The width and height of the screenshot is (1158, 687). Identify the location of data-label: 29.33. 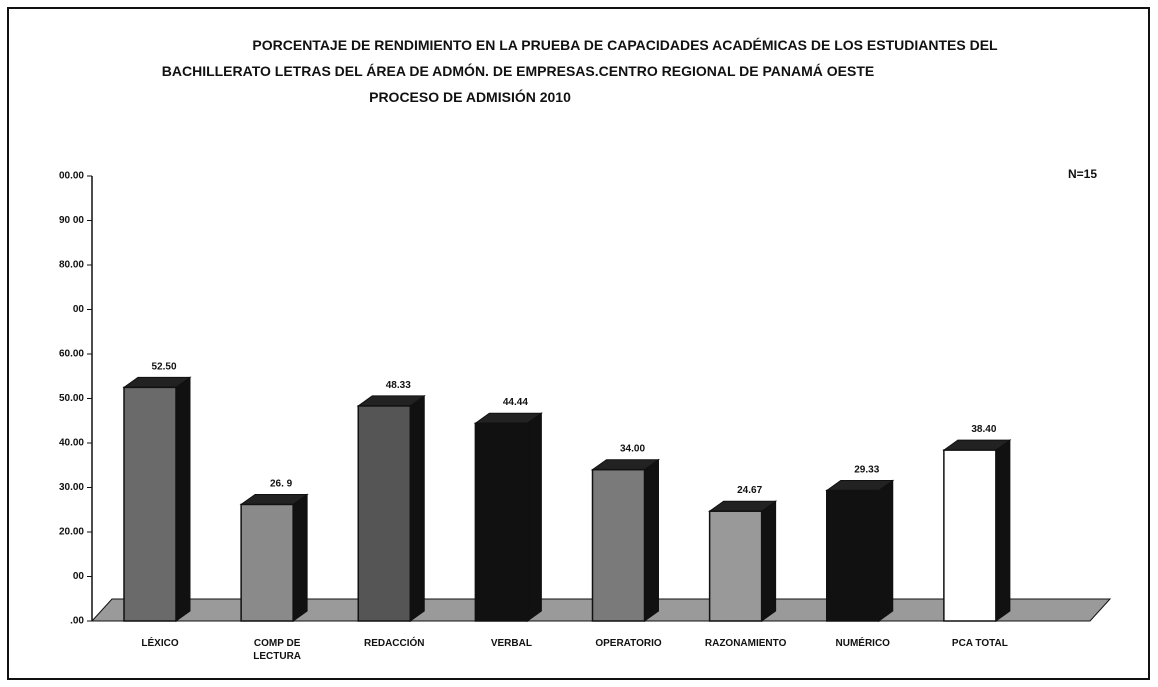
(866, 469).